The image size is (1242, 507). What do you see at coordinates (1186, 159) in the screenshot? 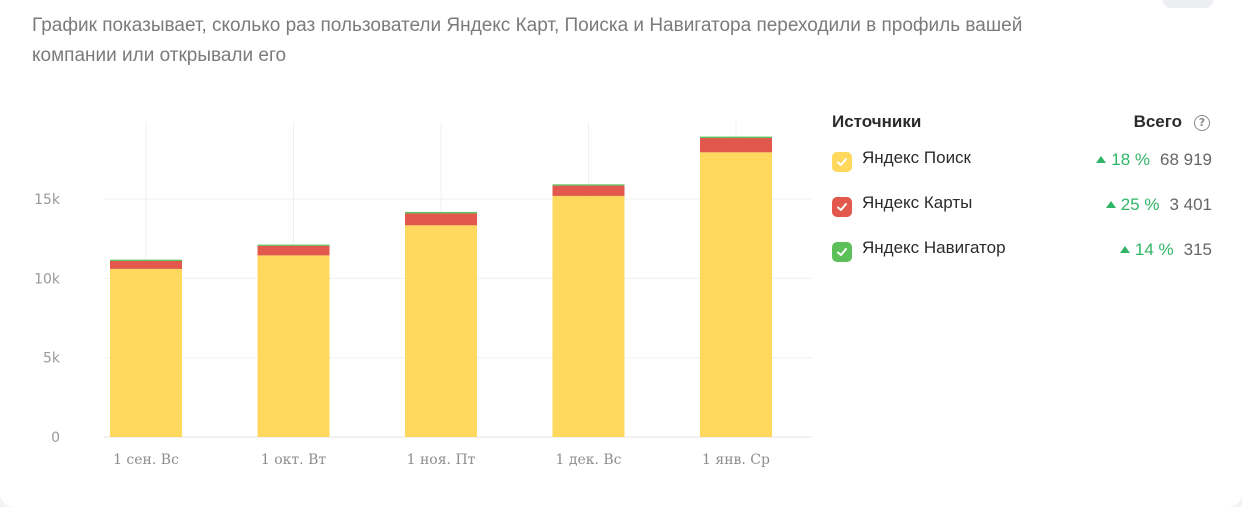
I see `total-value: 68 919` at bounding box center [1186, 159].